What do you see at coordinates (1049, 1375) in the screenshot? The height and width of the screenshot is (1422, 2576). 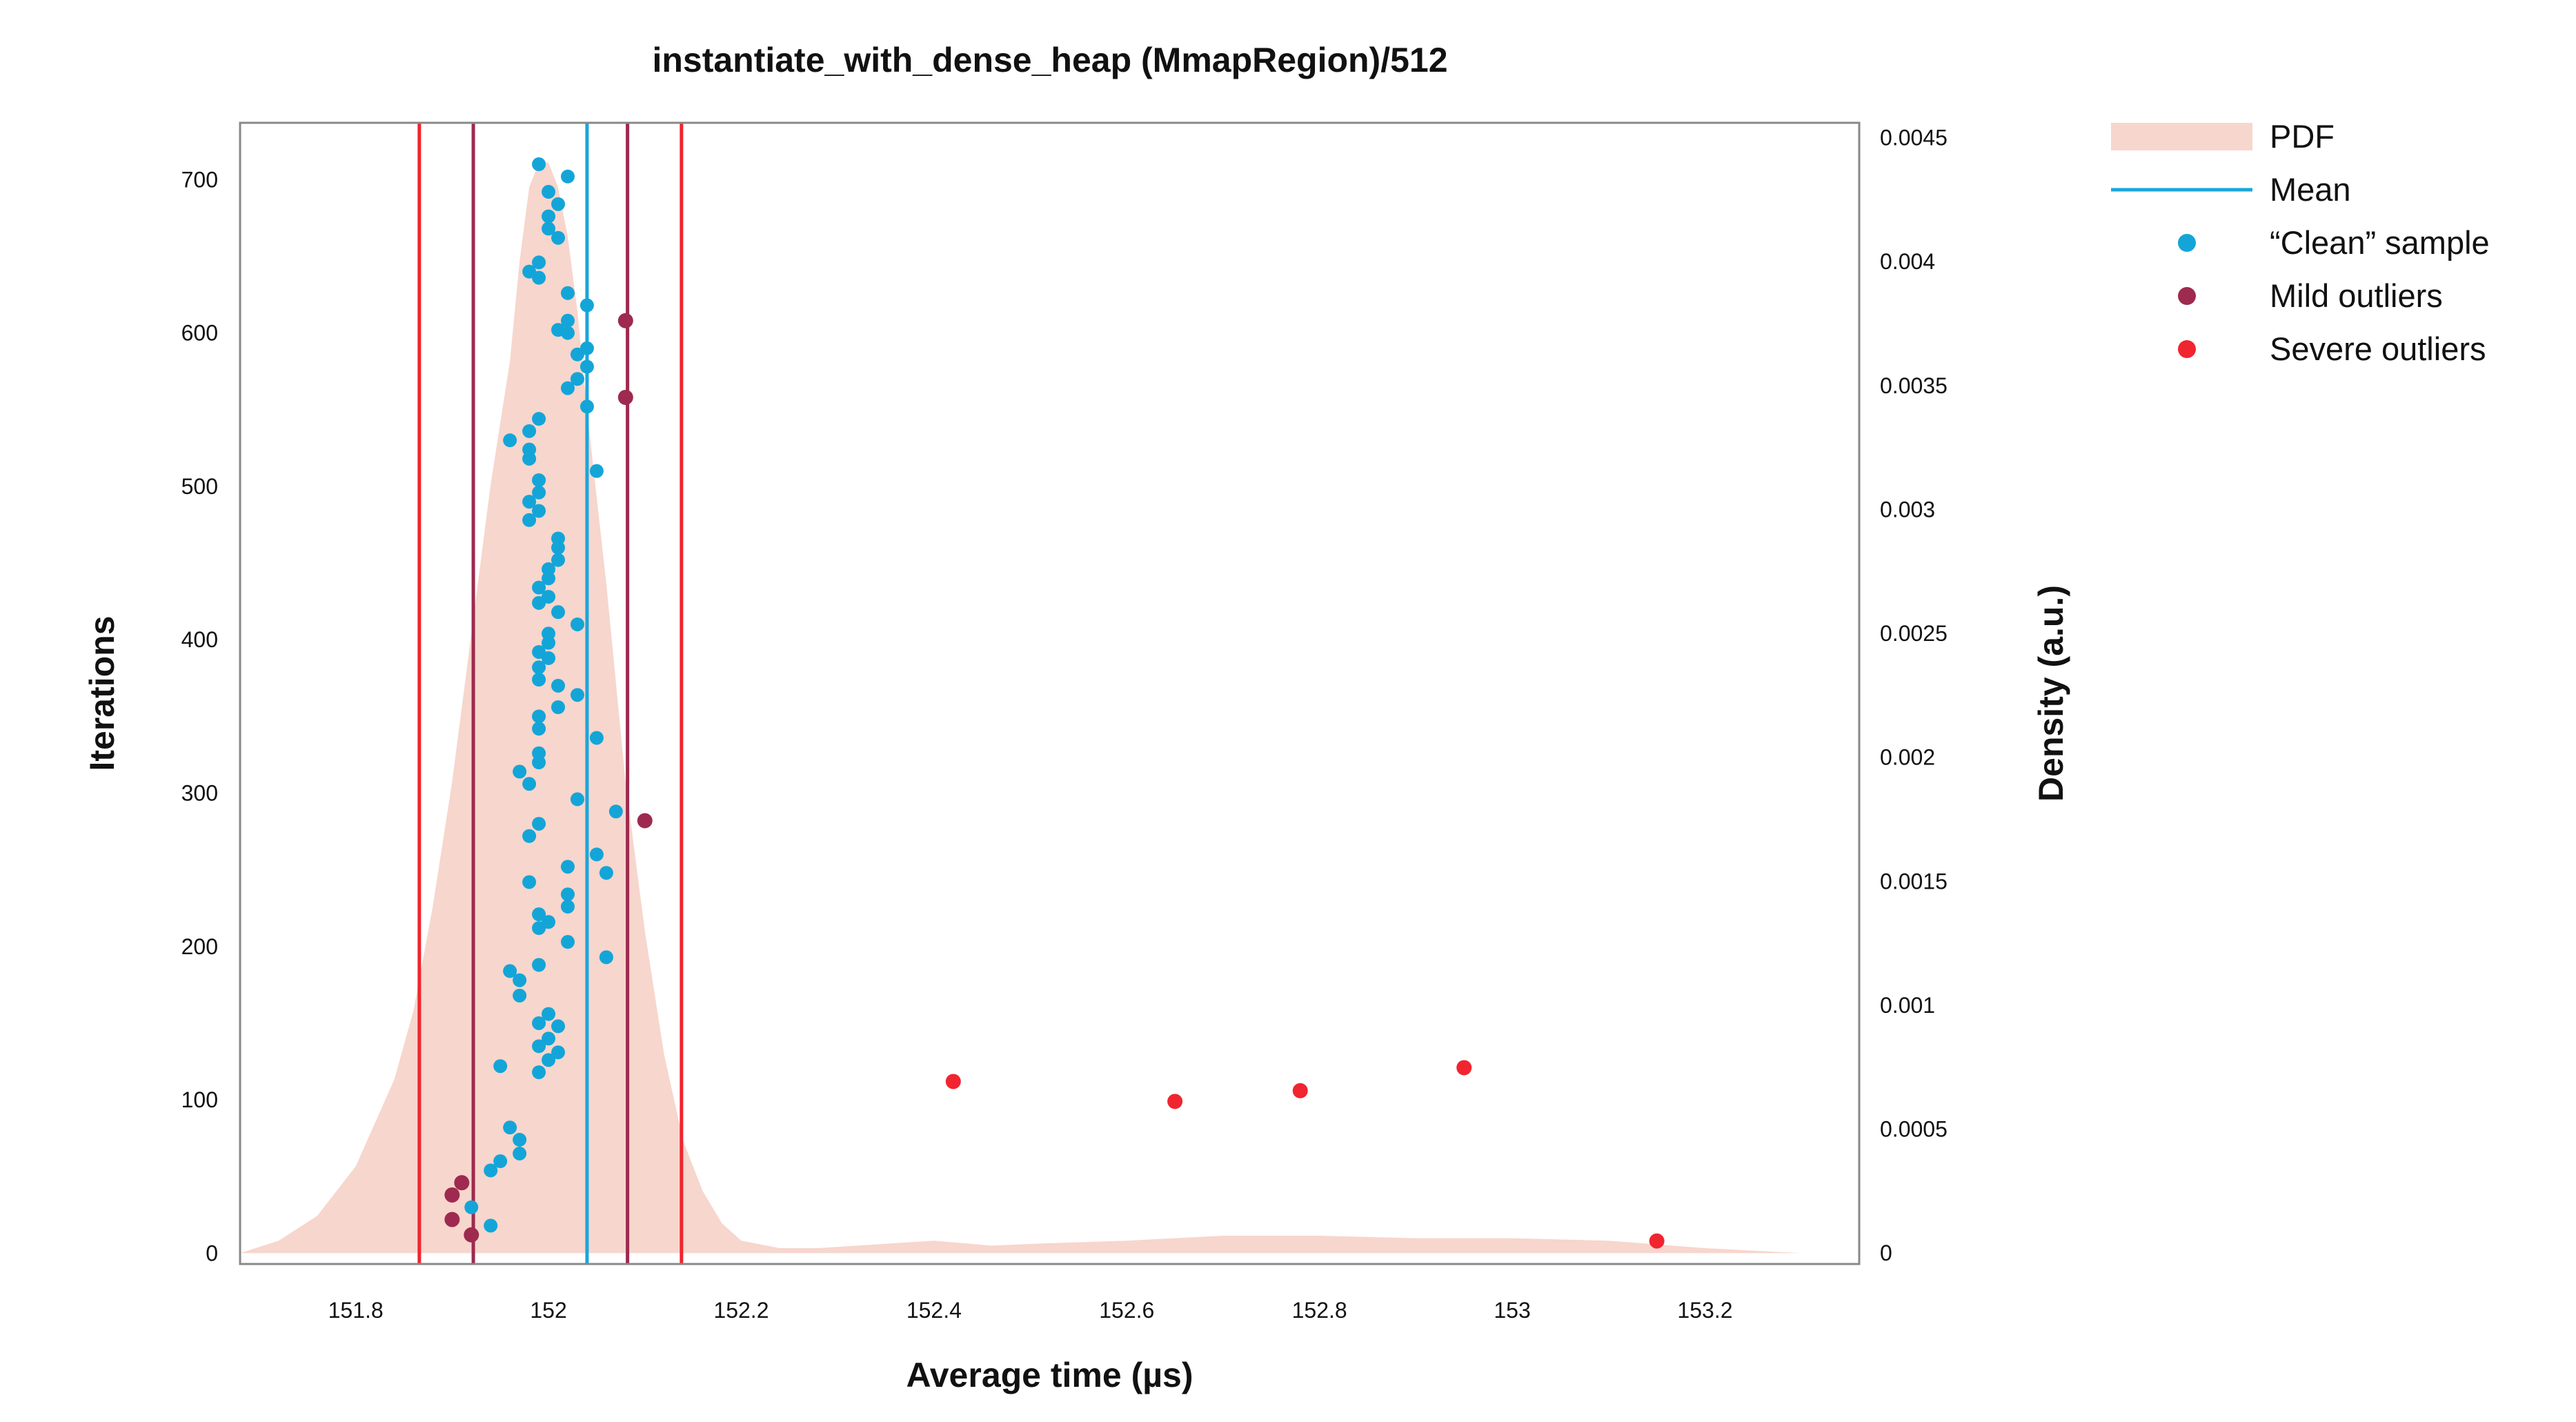 I see `x-axis-title: Average time (µs)` at bounding box center [1049, 1375].